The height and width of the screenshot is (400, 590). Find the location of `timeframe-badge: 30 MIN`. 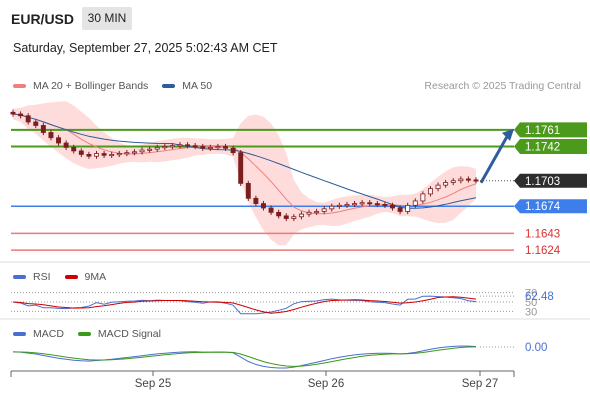

timeframe-badge: 30 MIN is located at coordinates (107, 18).